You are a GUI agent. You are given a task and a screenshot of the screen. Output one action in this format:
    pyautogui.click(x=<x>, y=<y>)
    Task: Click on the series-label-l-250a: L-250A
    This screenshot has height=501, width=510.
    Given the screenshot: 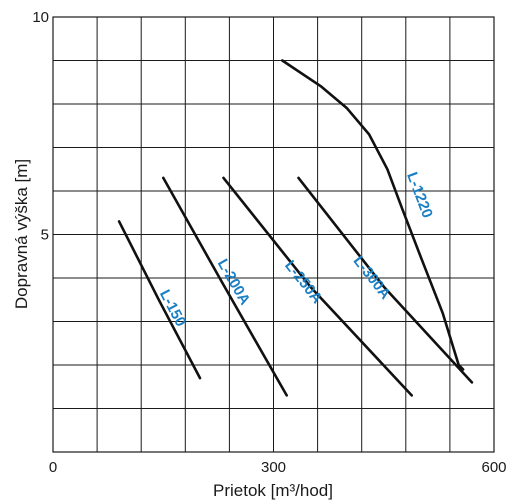 What is the action you would take?
    pyautogui.click(x=303, y=282)
    